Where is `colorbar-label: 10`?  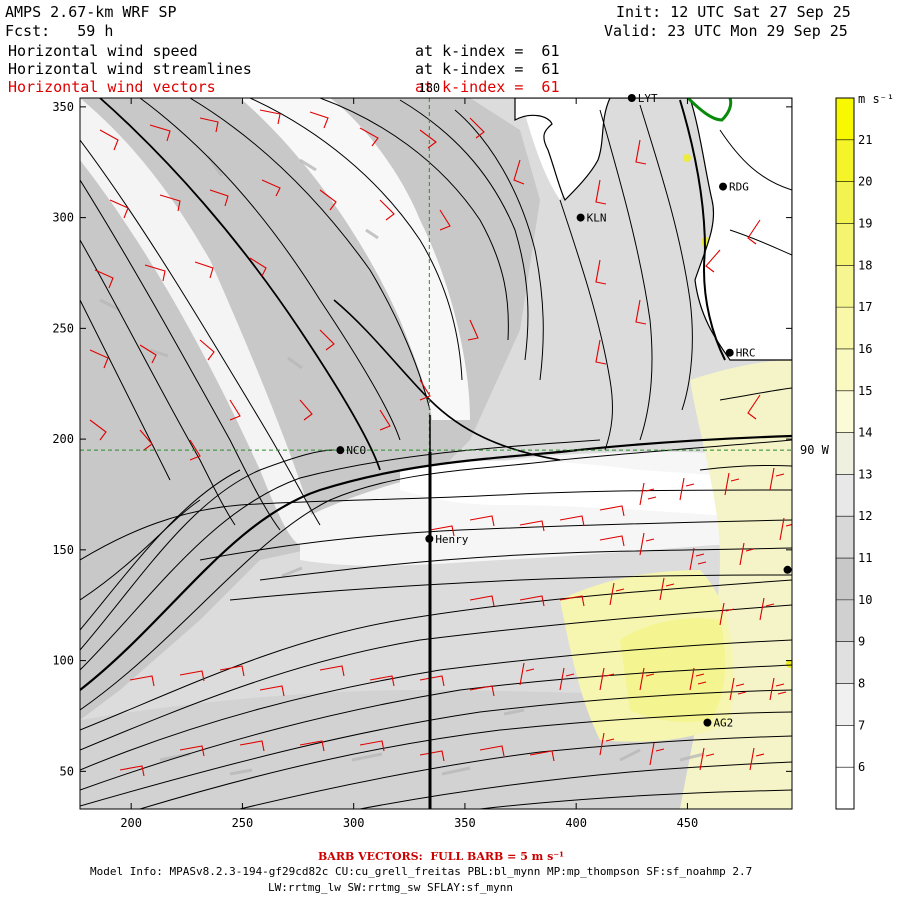
colorbar-label: 10 is located at coordinates (865, 600).